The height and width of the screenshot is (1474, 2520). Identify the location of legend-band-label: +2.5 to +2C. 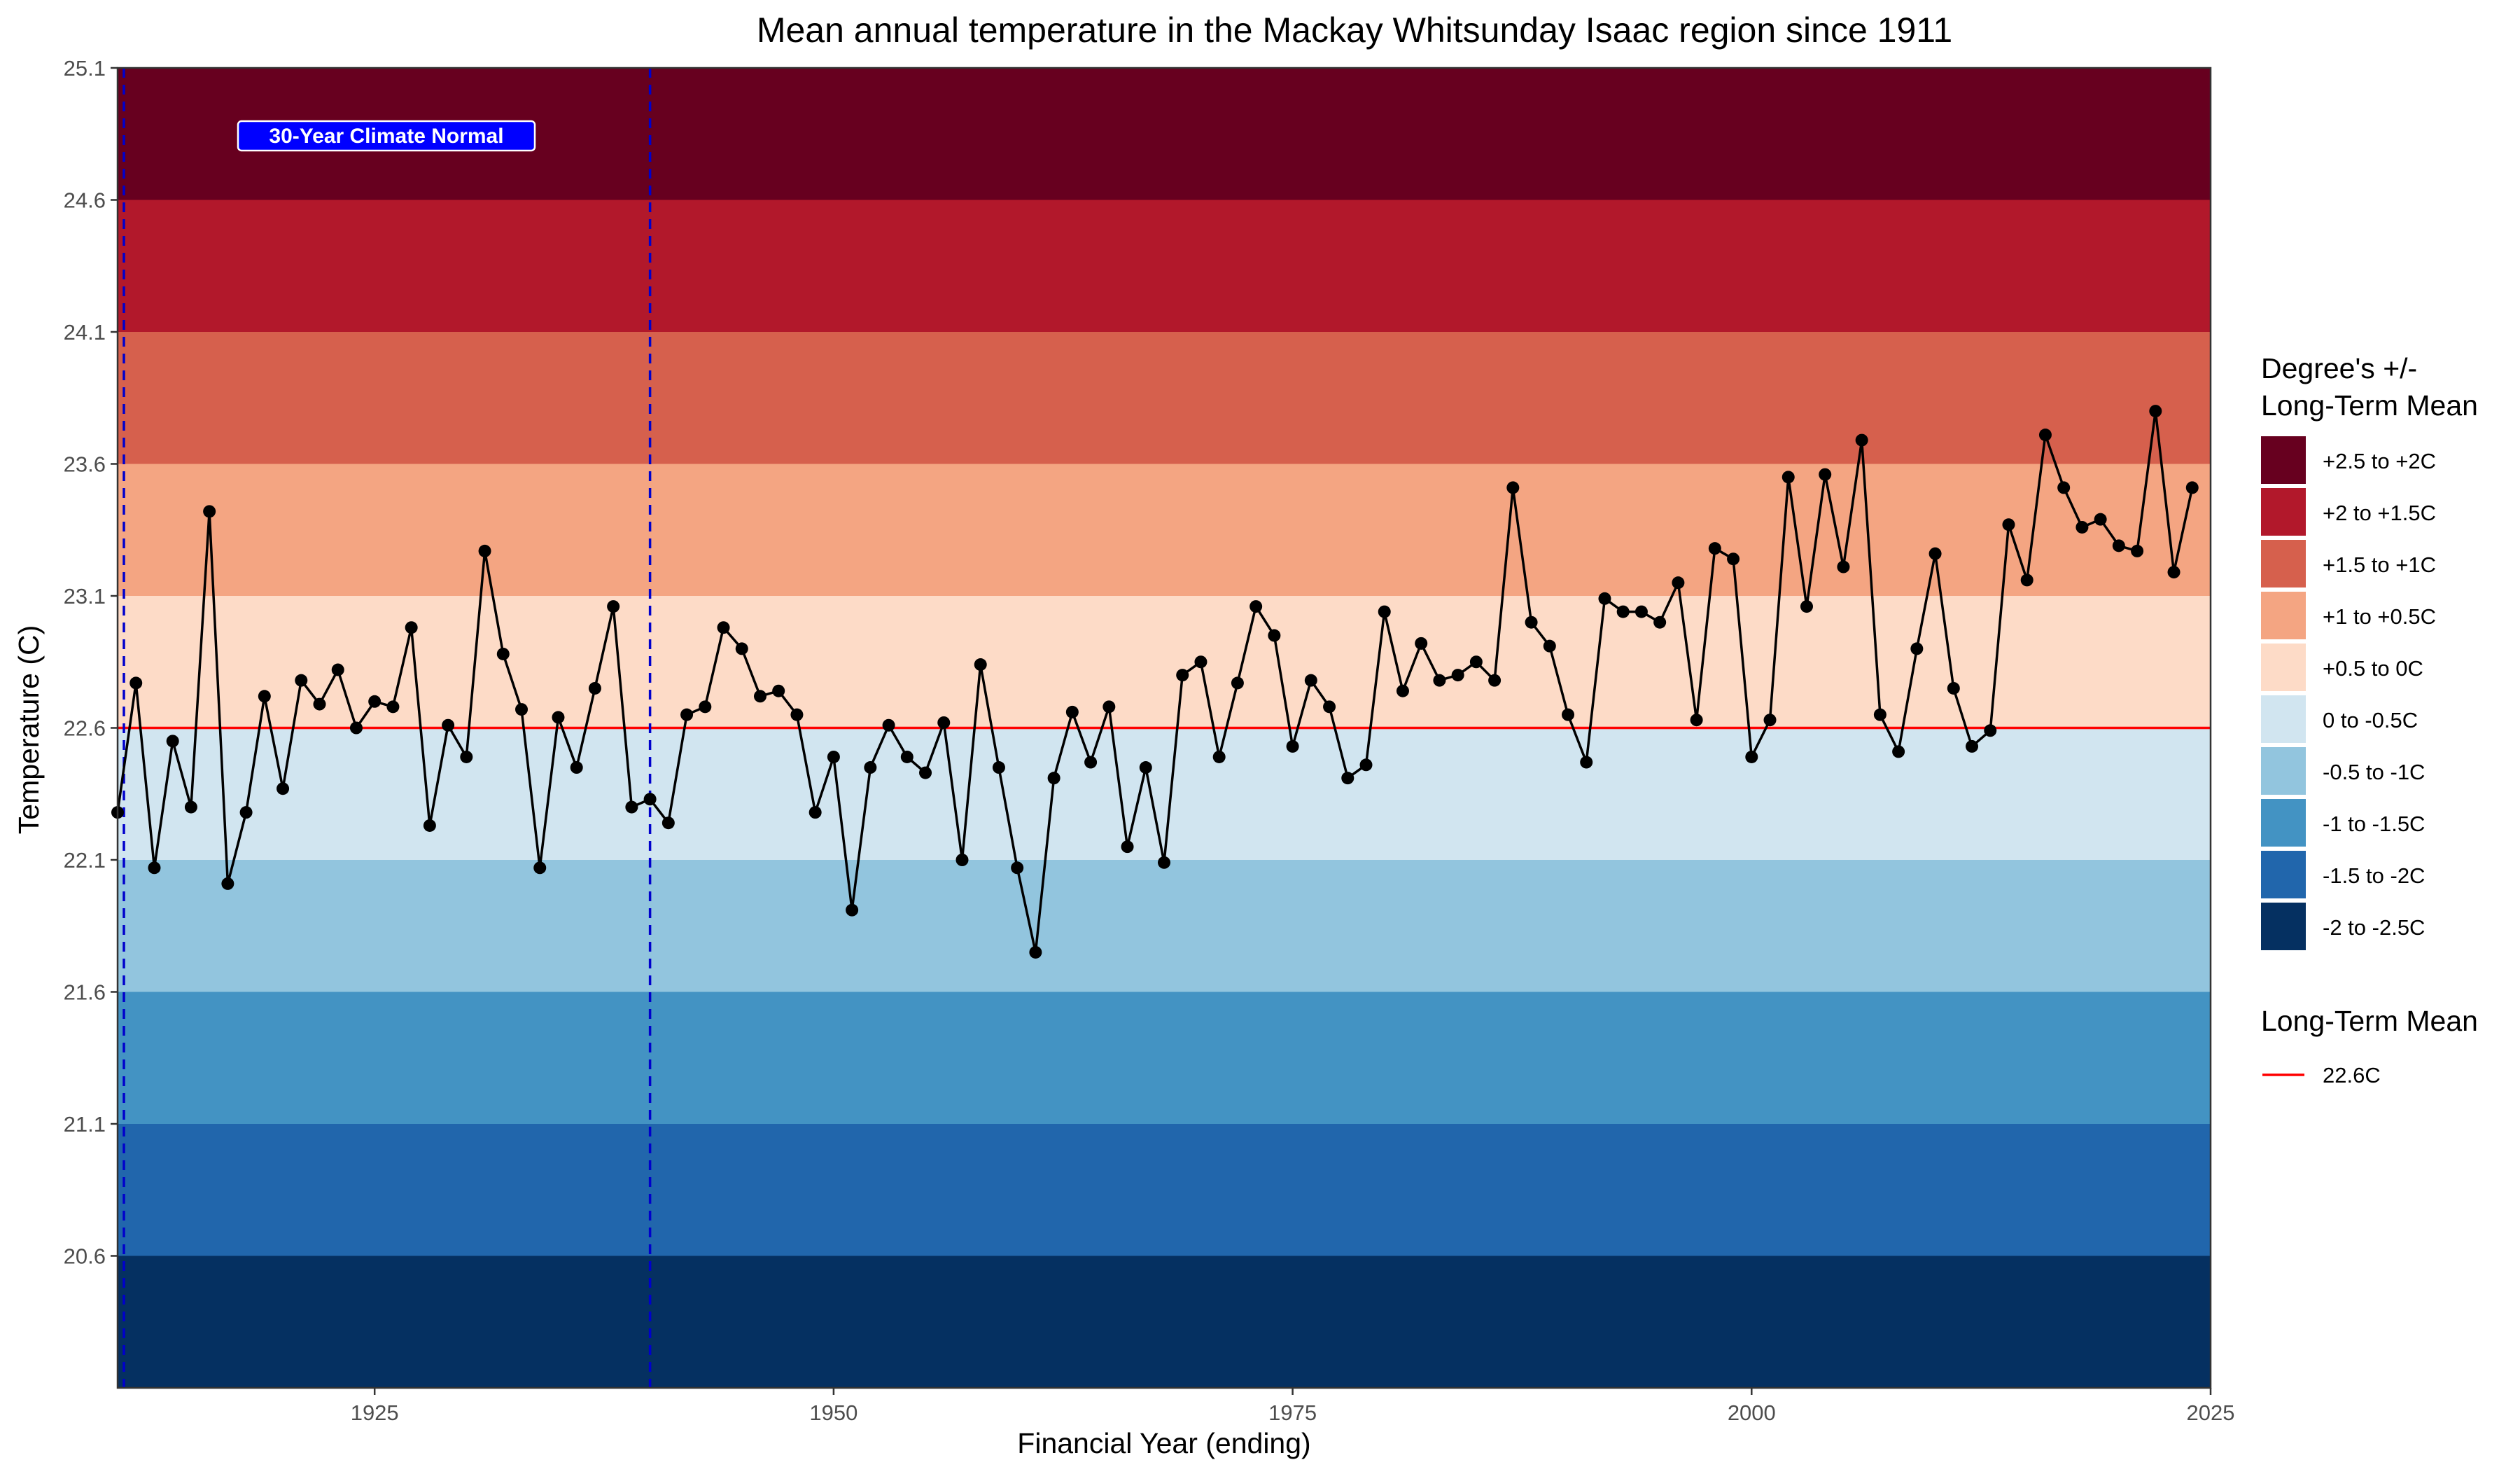
(2379, 461).